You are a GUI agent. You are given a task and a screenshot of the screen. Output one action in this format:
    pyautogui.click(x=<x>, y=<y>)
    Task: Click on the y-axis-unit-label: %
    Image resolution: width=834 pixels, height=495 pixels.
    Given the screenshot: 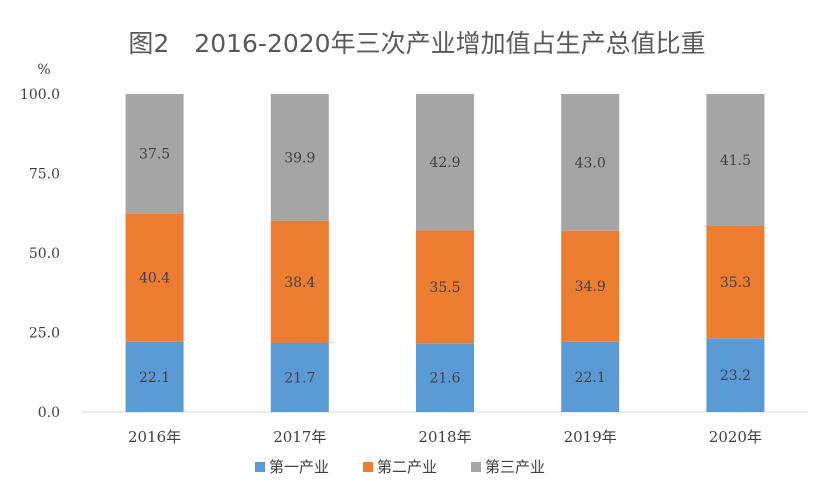 What is the action you would take?
    pyautogui.click(x=43, y=70)
    